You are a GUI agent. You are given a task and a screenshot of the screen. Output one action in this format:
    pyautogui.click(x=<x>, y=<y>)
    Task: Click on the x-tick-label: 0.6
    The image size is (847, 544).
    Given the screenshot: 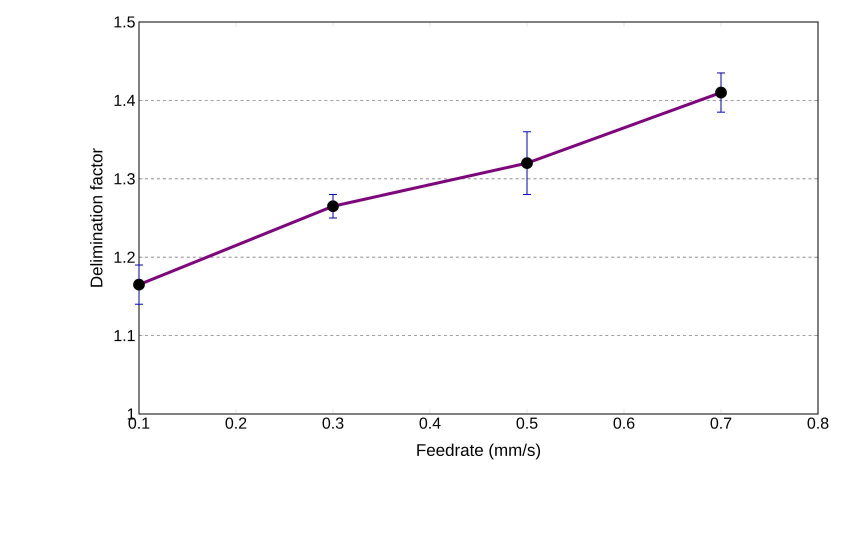 What is the action you would take?
    pyautogui.click(x=624, y=423)
    